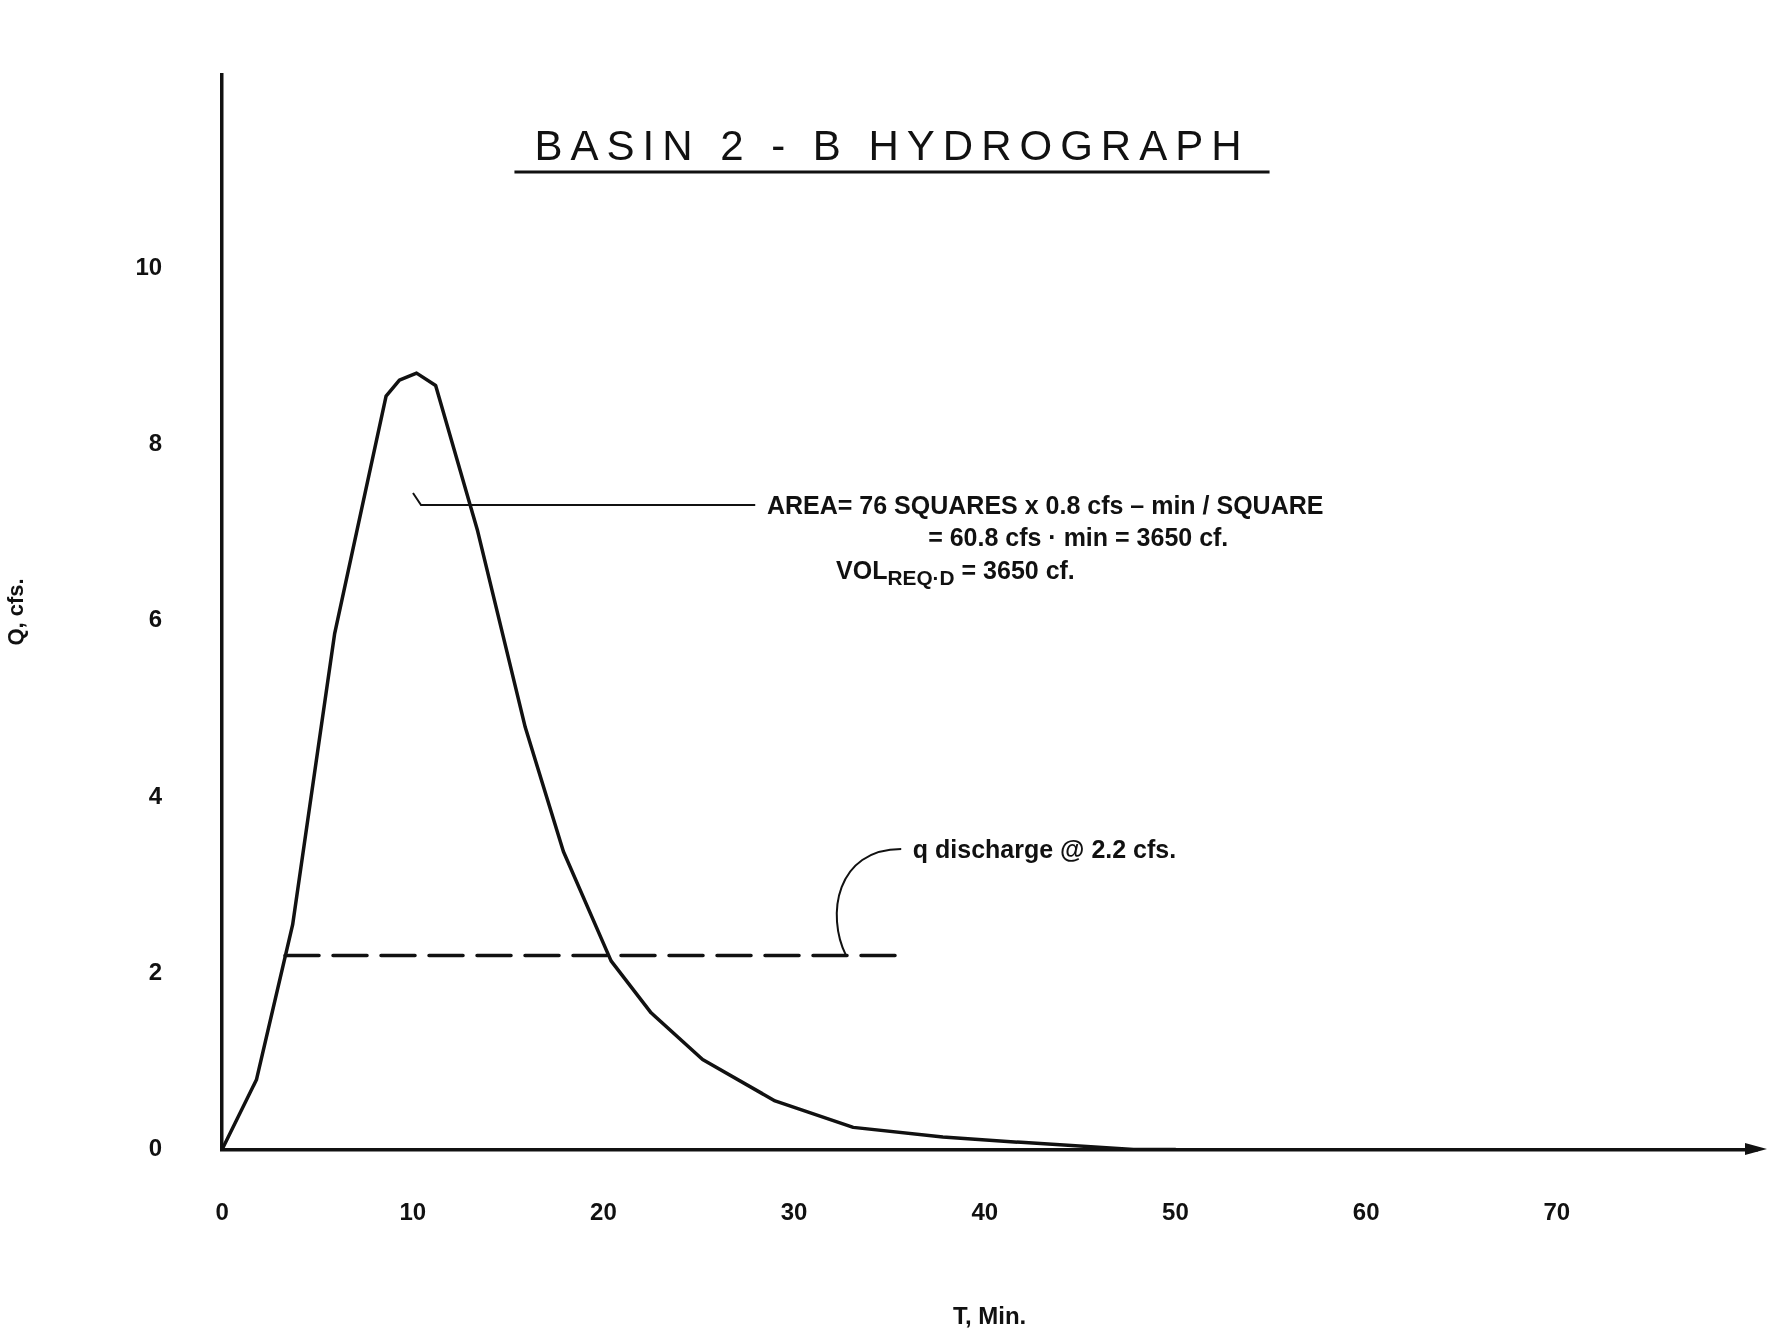 Image resolution: width=1771 pixels, height=1340 pixels. Describe the element at coordinates (222, 1212) in the screenshot. I see `x-tick-label: 0` at that location.